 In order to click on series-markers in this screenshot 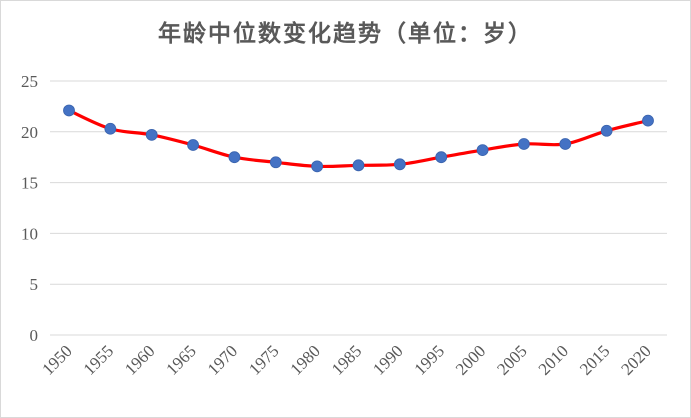, I will do `click(358, 138)`.